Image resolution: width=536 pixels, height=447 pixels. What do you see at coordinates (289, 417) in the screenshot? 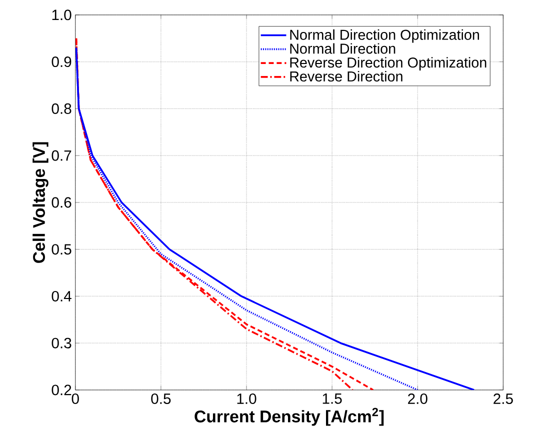
I see `x-axis-title: Current Density [A/cm$^{2}$]` at bounding box center [289, 417].